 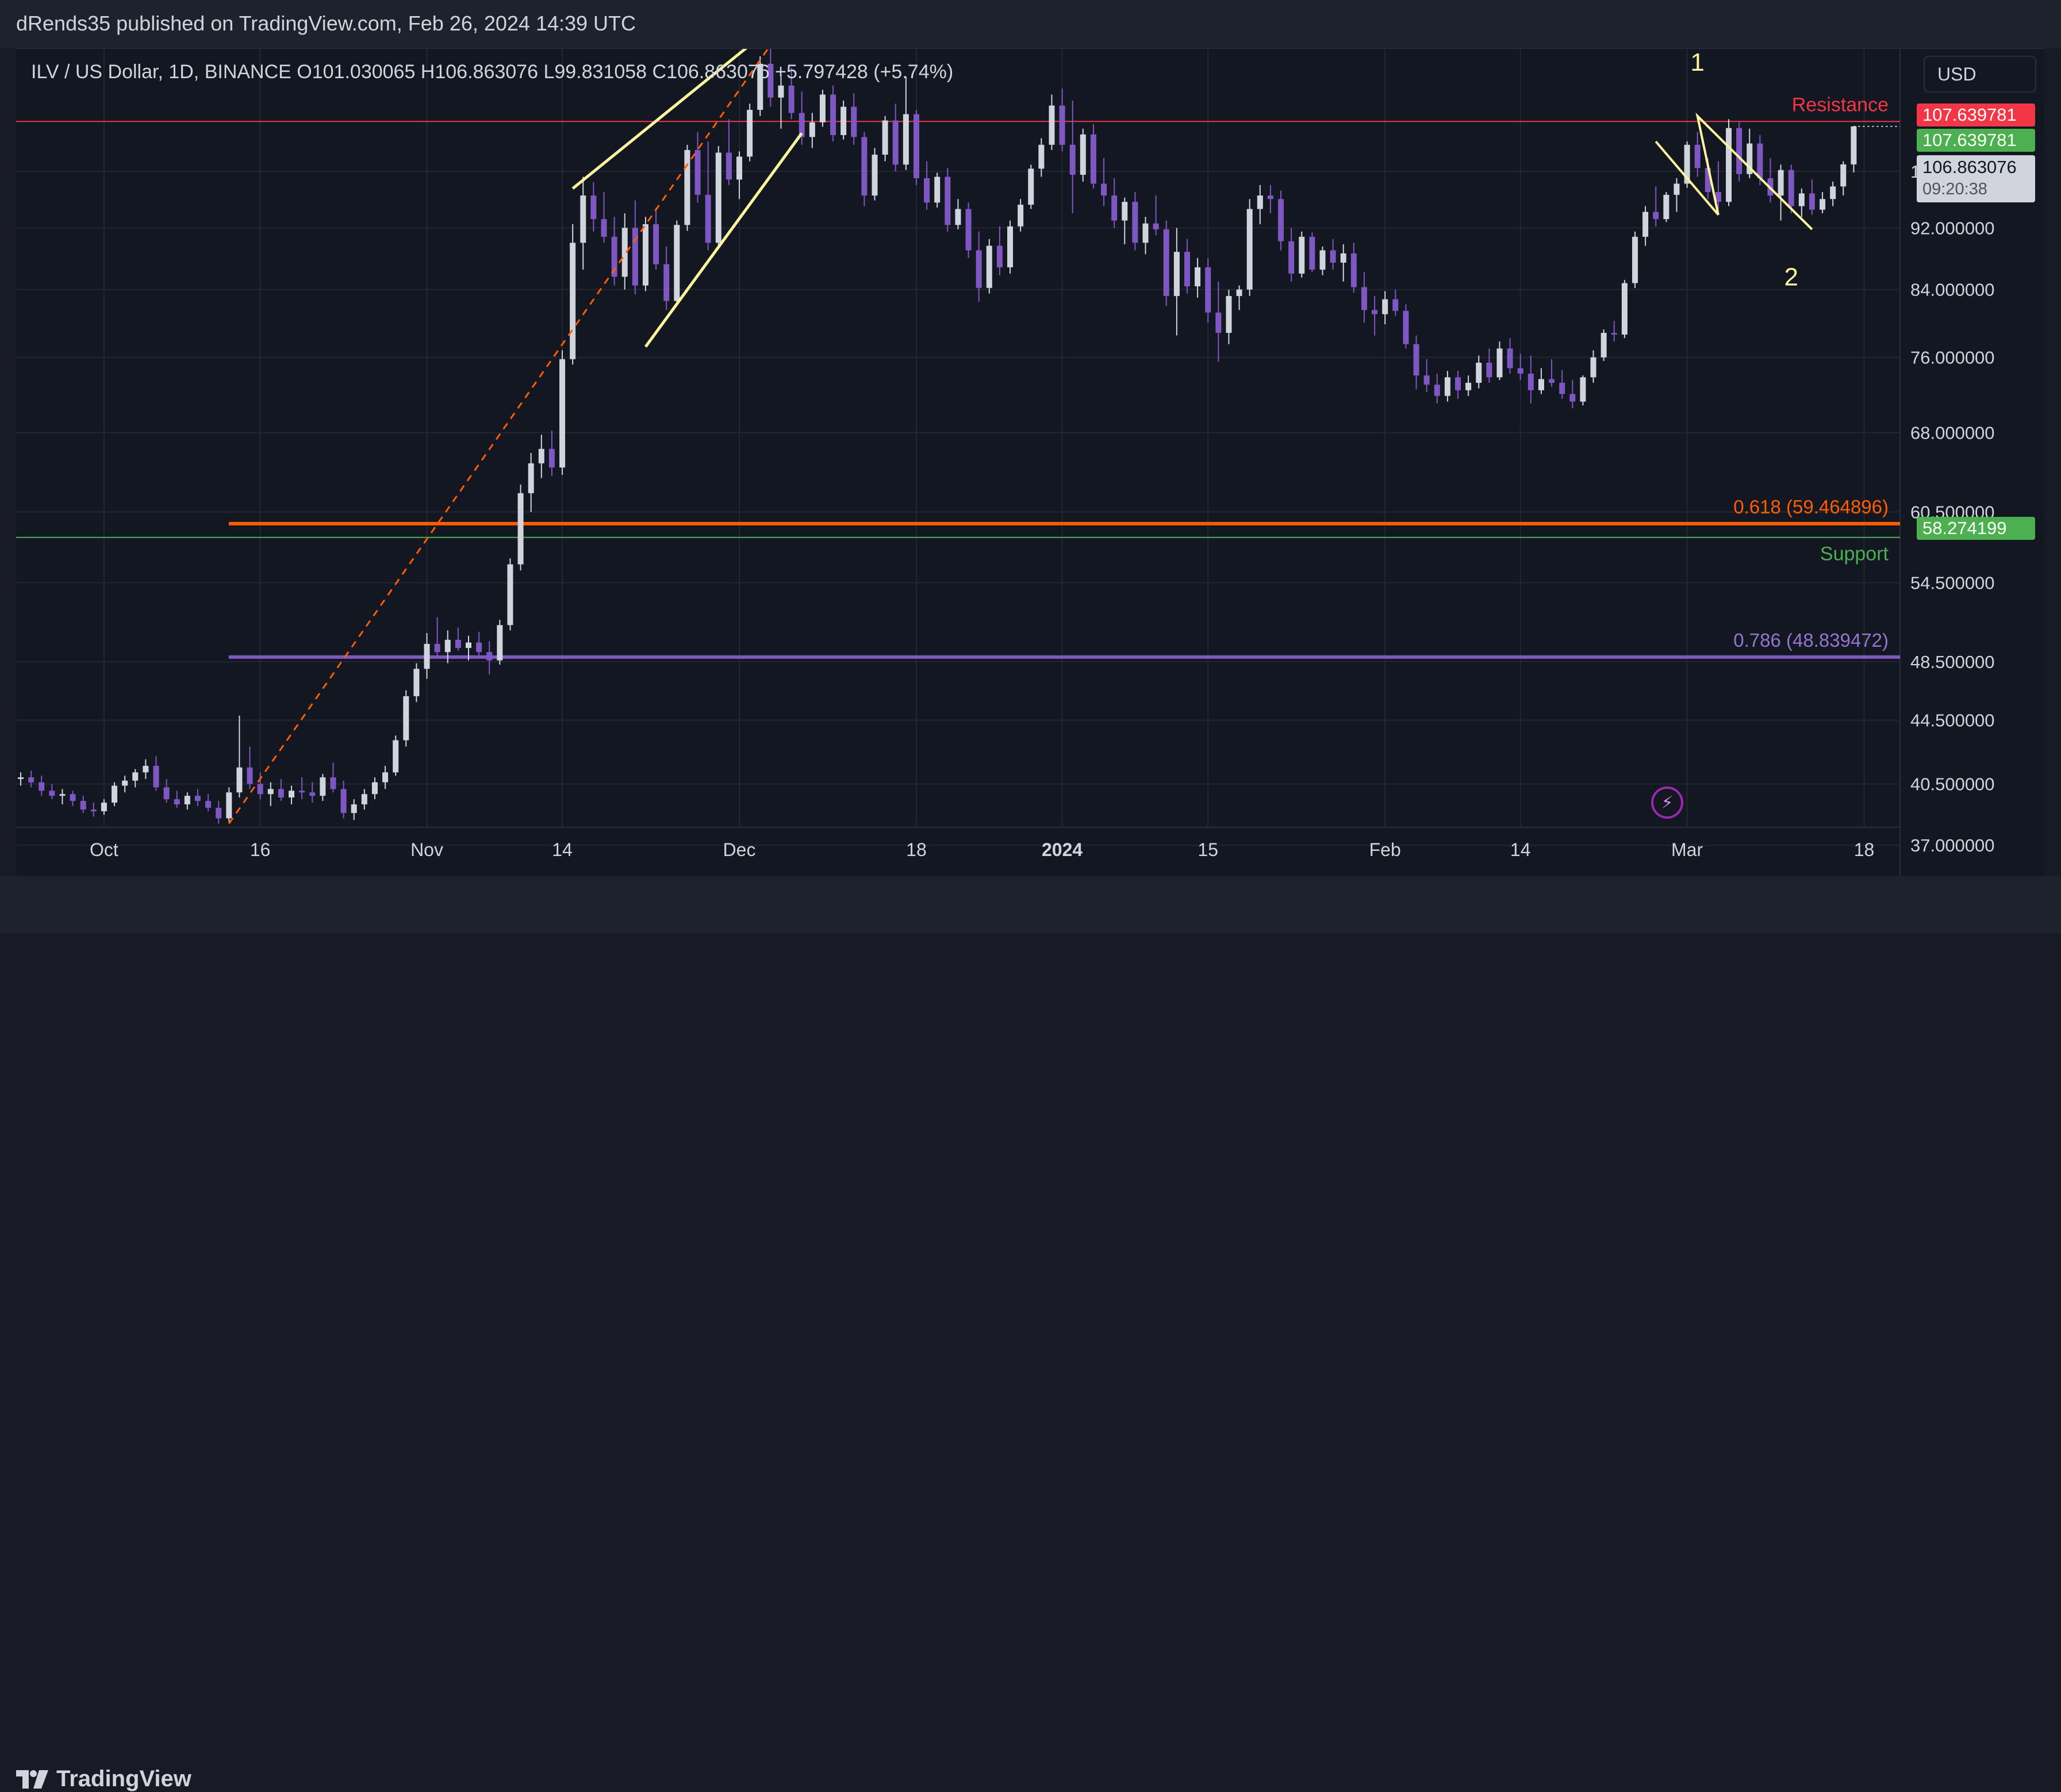 What do you see at coordinates (724, 240) in the screenshot?
I see `trendline-lower` at bounding box center [724, 240].